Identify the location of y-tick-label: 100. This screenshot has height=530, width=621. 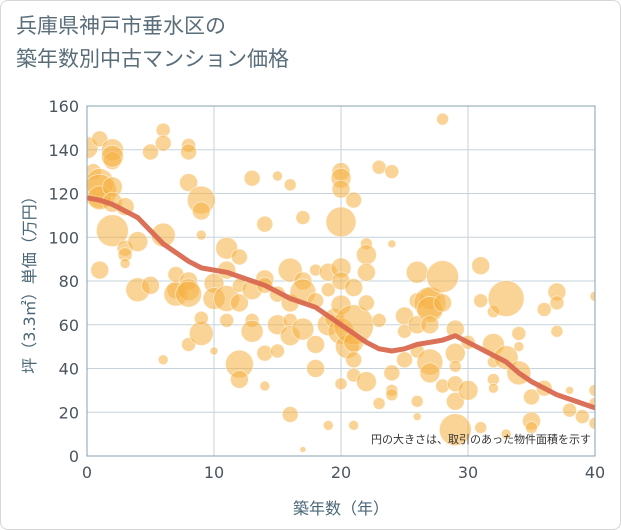
(63, 237).